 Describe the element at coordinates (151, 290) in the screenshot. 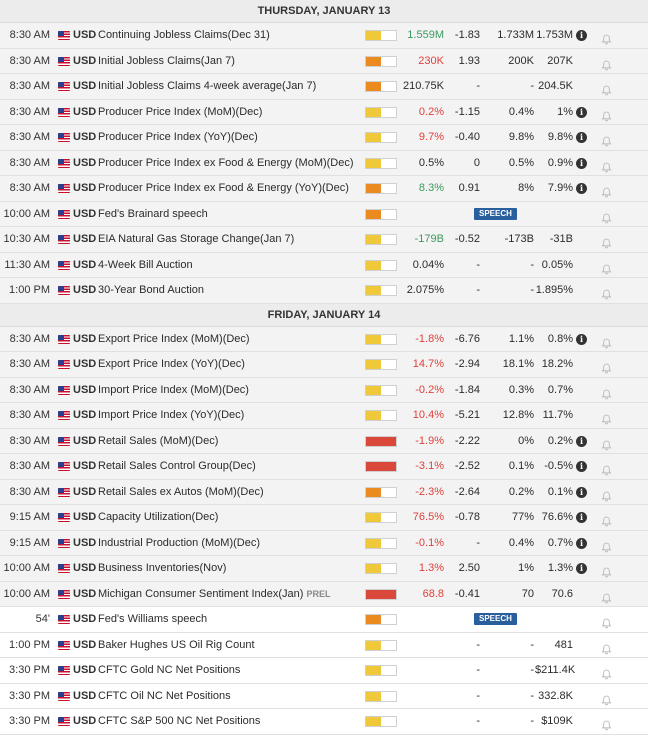

I see `event-name: 30-Year Bond Auction` at that location.